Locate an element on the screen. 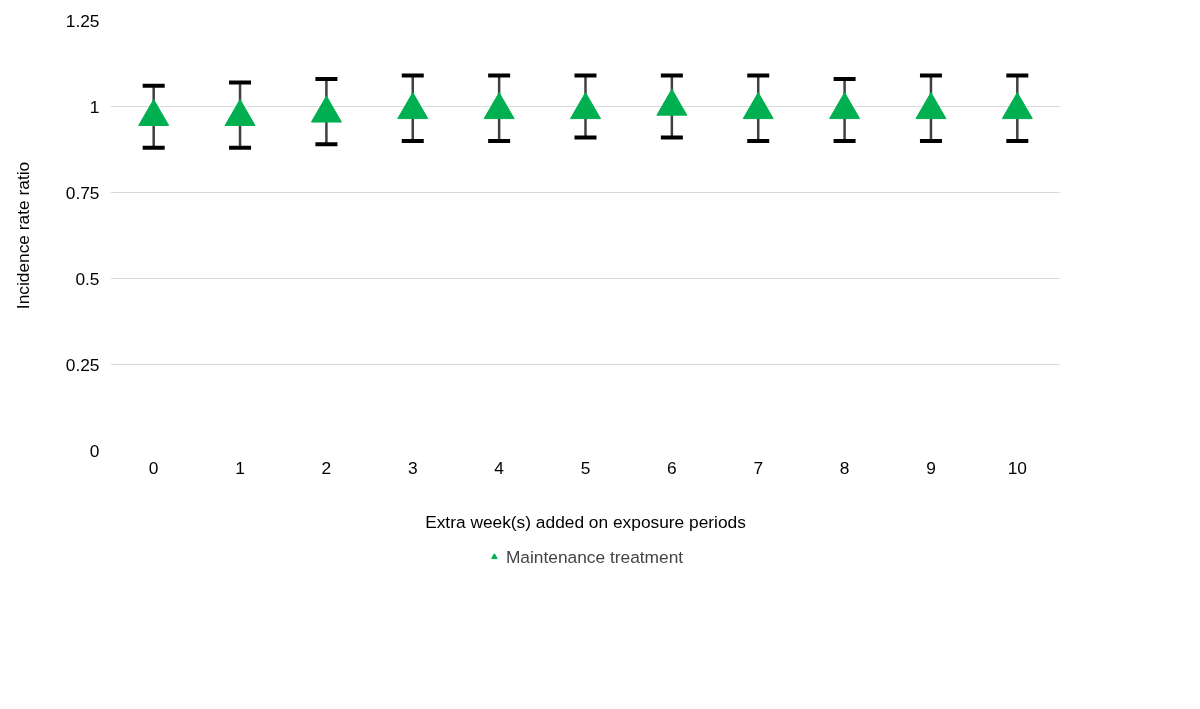  x-tick-label: 1 is located at coordinates (240, 467).